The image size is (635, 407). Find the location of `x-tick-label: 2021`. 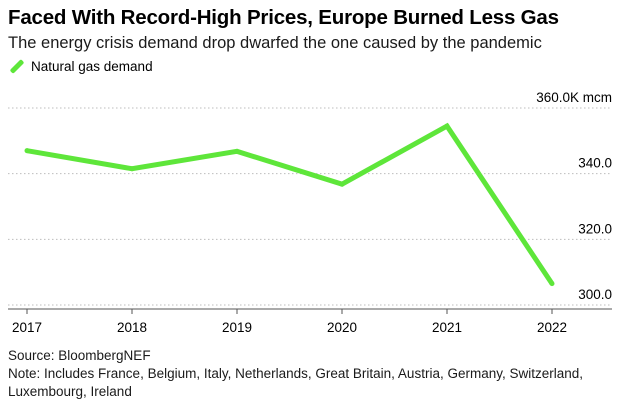

x-tick-label: 2021 is located at coordinates (447, 327).